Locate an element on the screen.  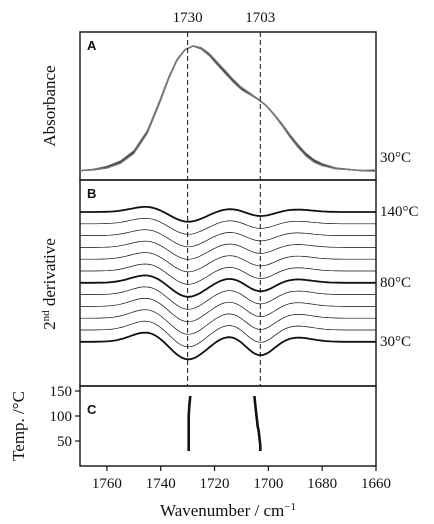
panel-c-ylabel: Temp. /°C is located at coordinates (18, 426).